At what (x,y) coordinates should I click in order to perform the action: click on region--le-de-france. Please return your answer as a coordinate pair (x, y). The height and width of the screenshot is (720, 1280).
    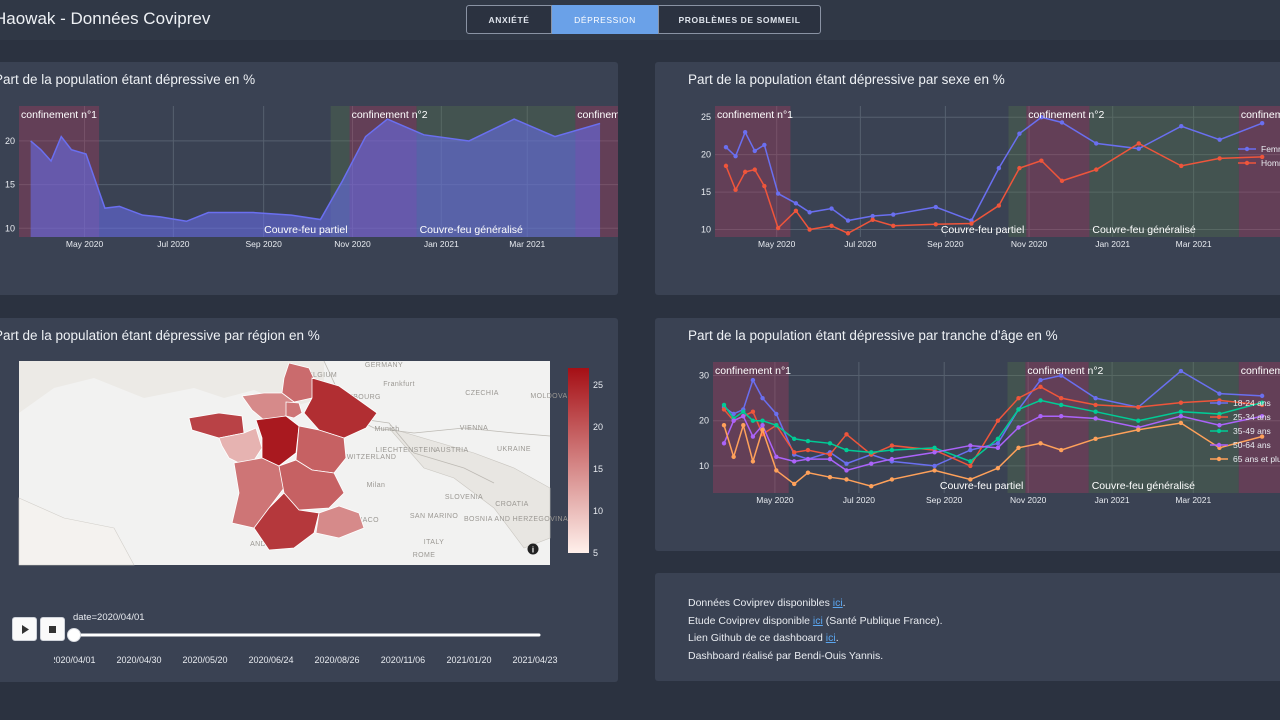
    Looking at the image, I should click on (294, 410).